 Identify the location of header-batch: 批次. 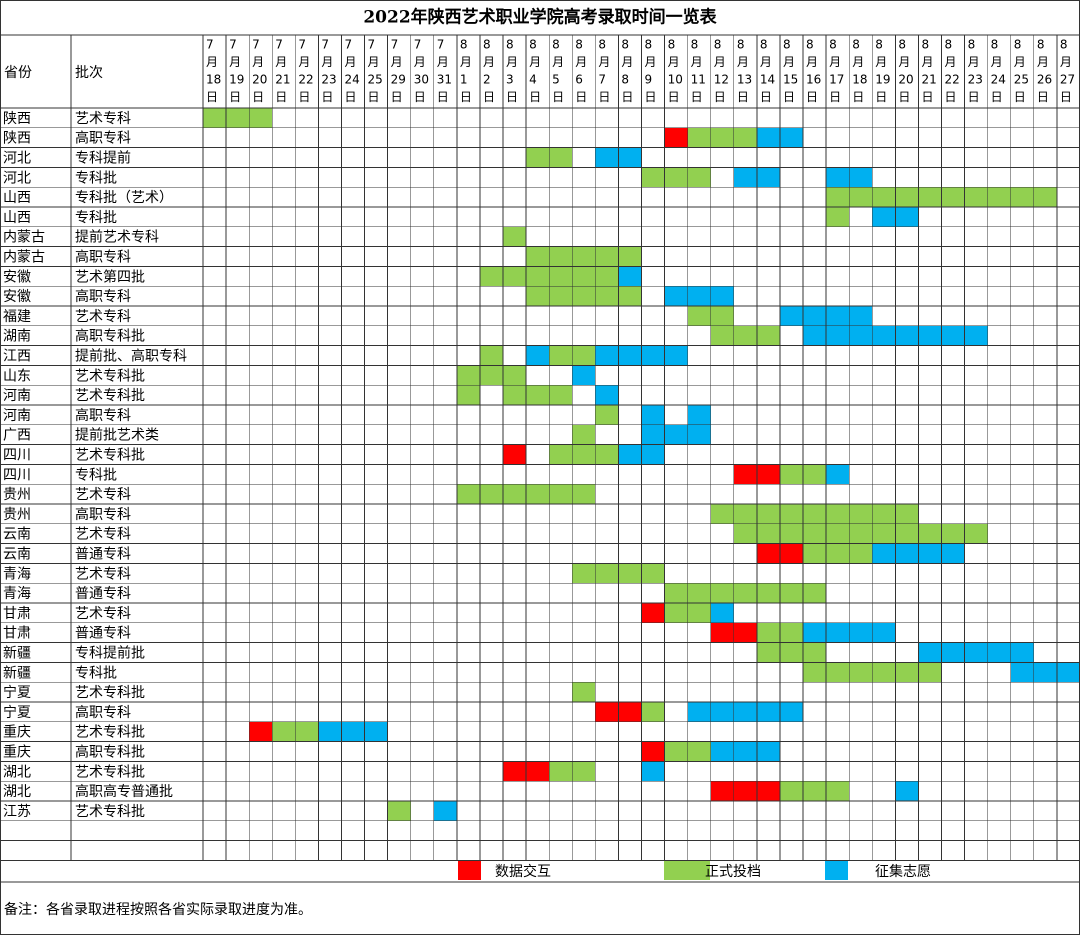
(89, 73).